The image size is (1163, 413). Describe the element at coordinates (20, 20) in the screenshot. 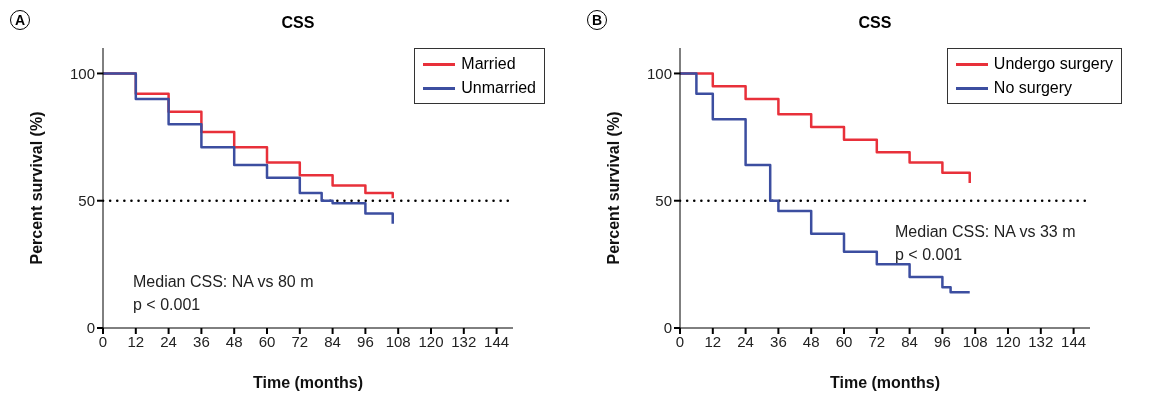

I see `text: A` at that location.